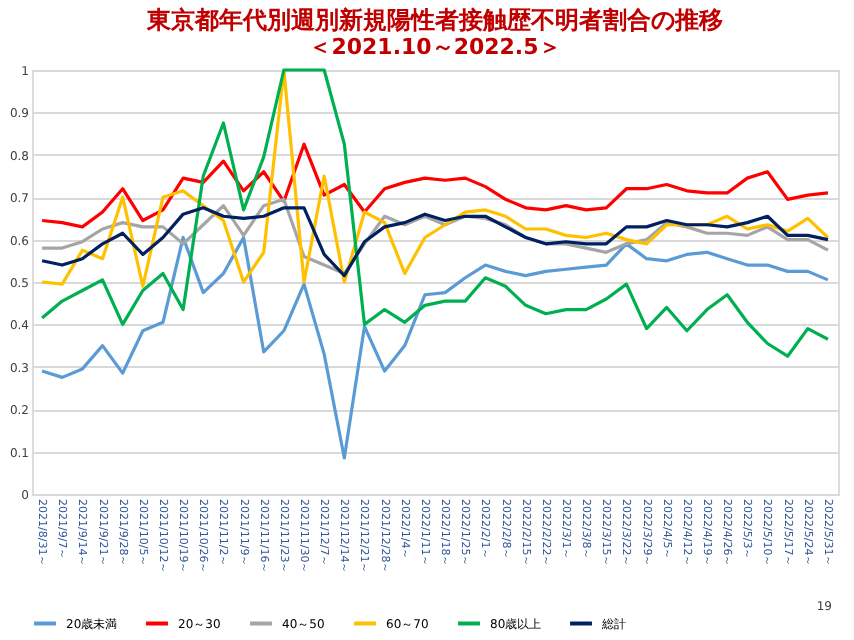 This screenshot has width=854, height=640. What do you see at coordinates (435, 185) in the screenshot?
I see `line-series` at bounding box center [435, 185].